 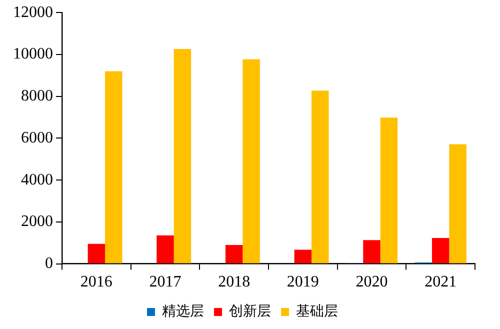 What do you see at coordinates (37, 96) in the screenshot?
I see `y-tick-label: 8000` at bounding box center [37, 96].